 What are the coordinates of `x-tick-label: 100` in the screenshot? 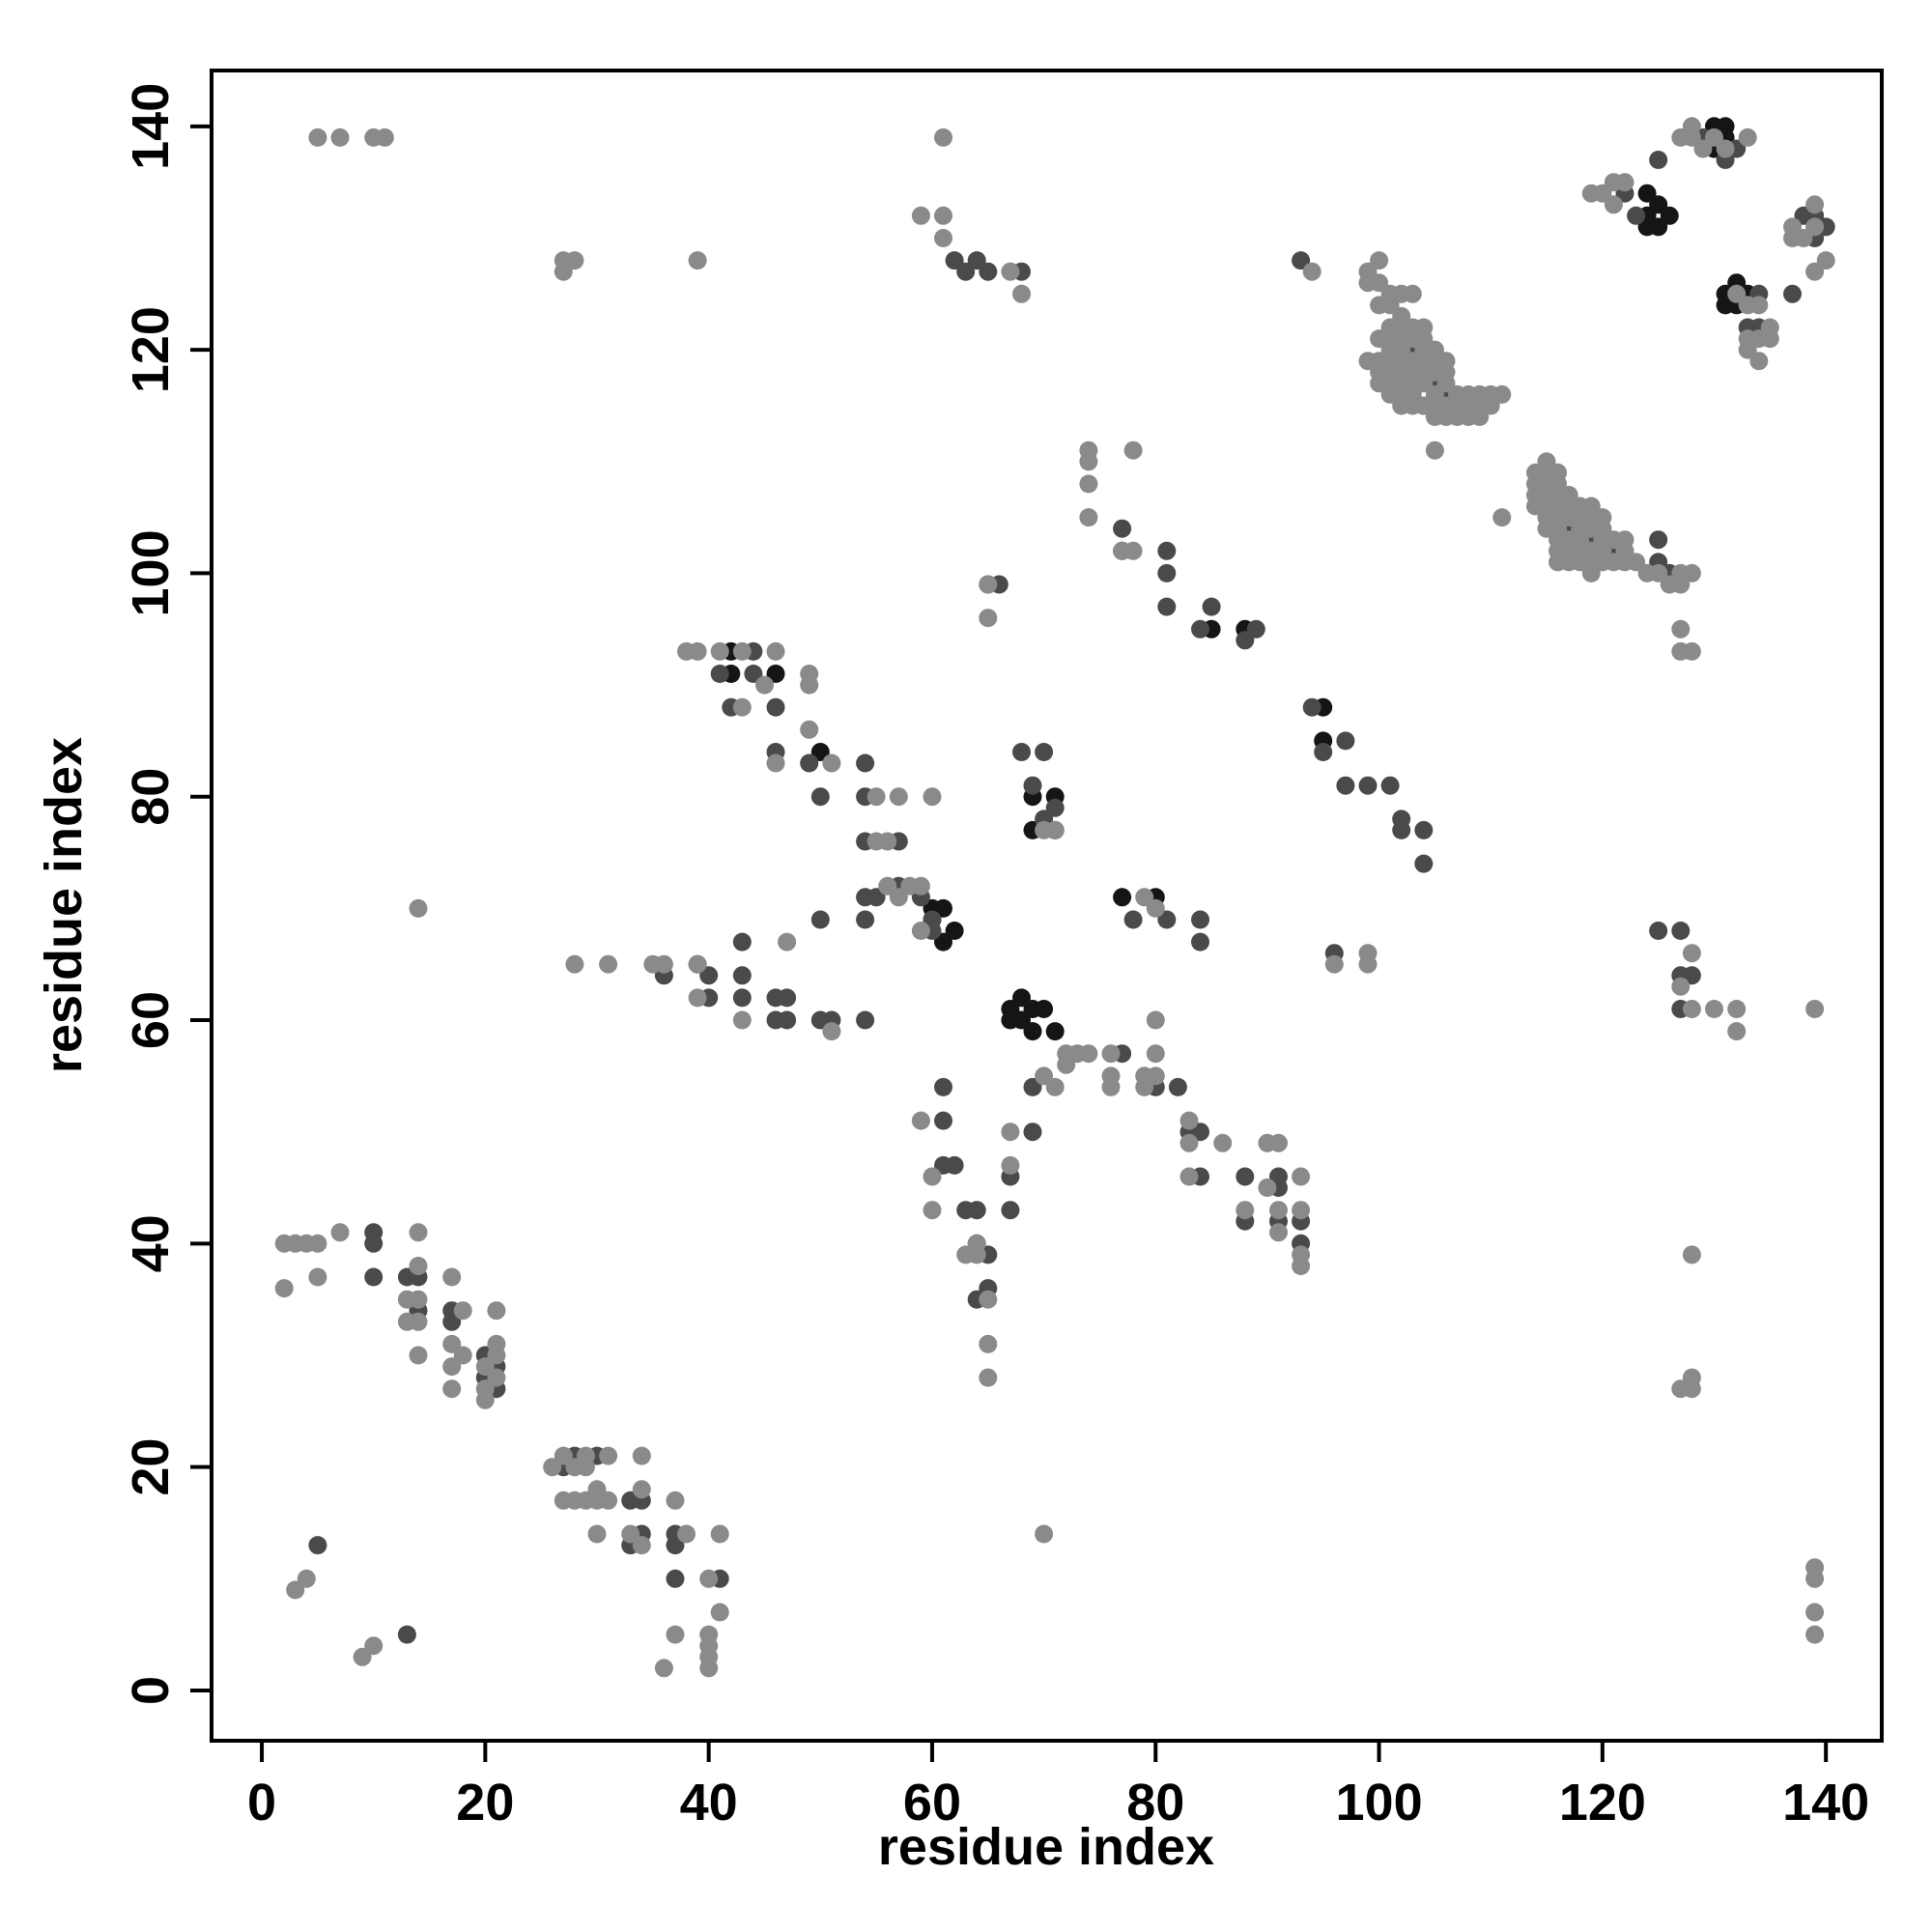 It's located at (1379, 1803).